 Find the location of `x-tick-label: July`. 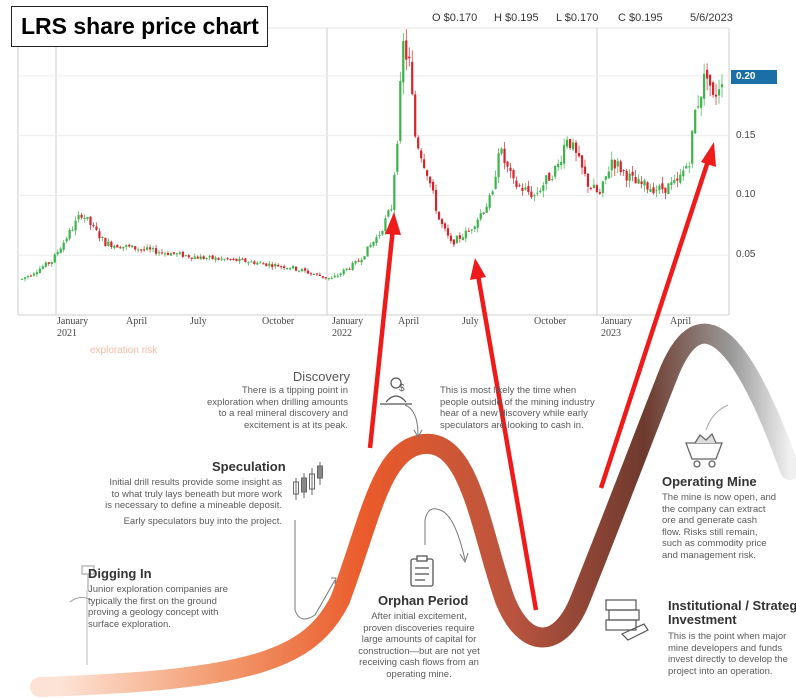

x-tick-label: July is located at coordinates (470, 321).